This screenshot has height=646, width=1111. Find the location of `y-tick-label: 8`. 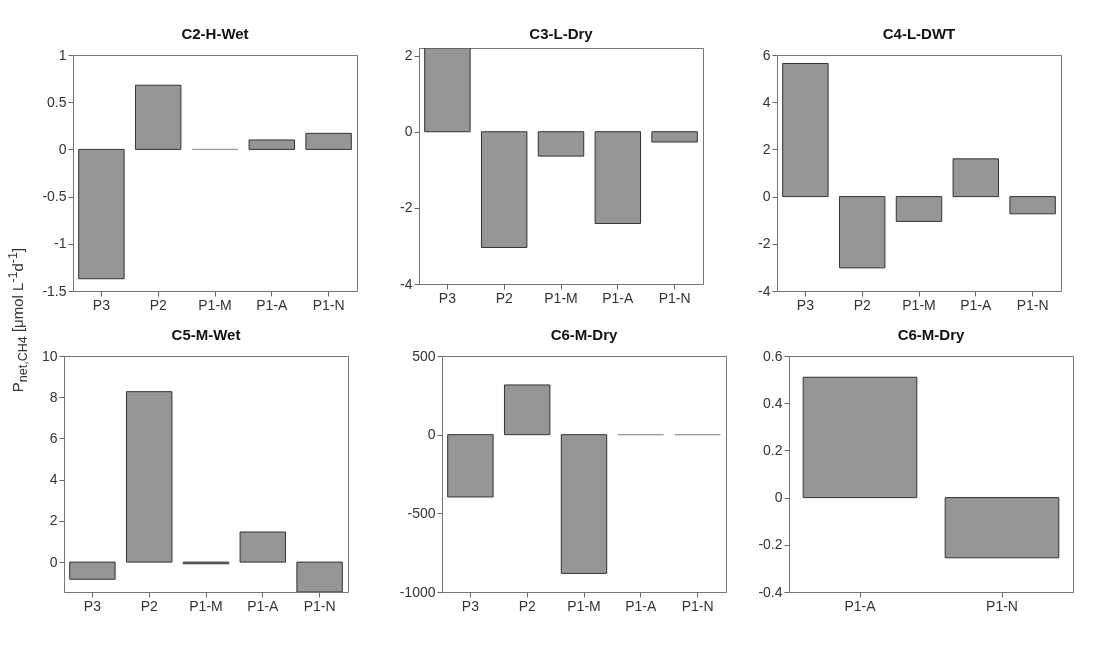

y-tick-label: 8 is located at coordinates (53, 396).